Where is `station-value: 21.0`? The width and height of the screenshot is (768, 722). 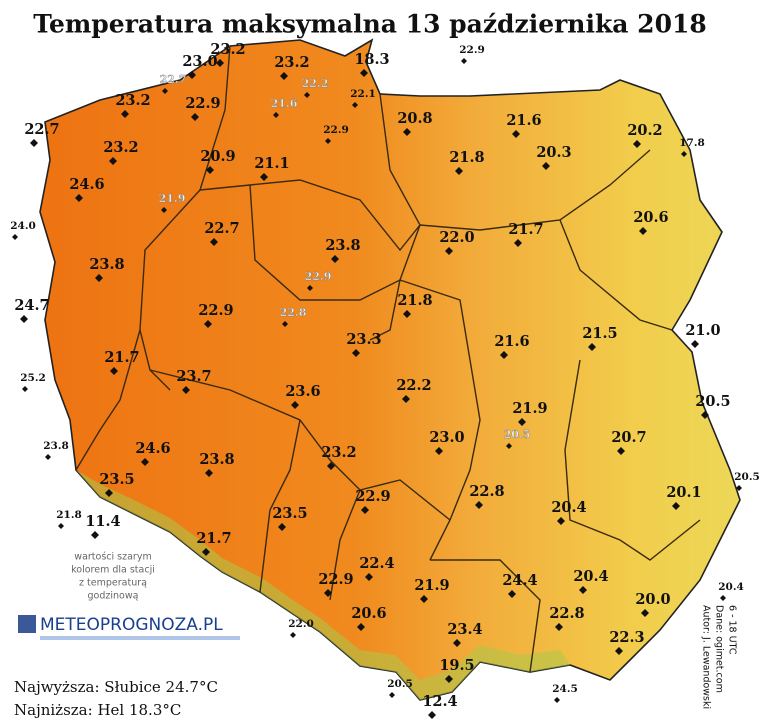 station-value: 21.0 is located at coordinates (702, 330).